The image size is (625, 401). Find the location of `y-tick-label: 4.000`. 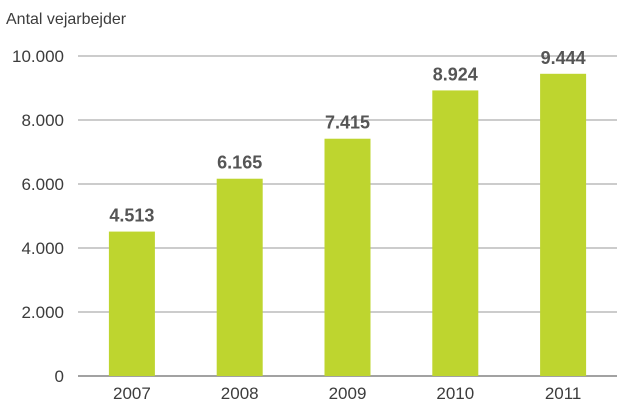

y-tick-label: 4.000 is located at coordinates (42, 248).